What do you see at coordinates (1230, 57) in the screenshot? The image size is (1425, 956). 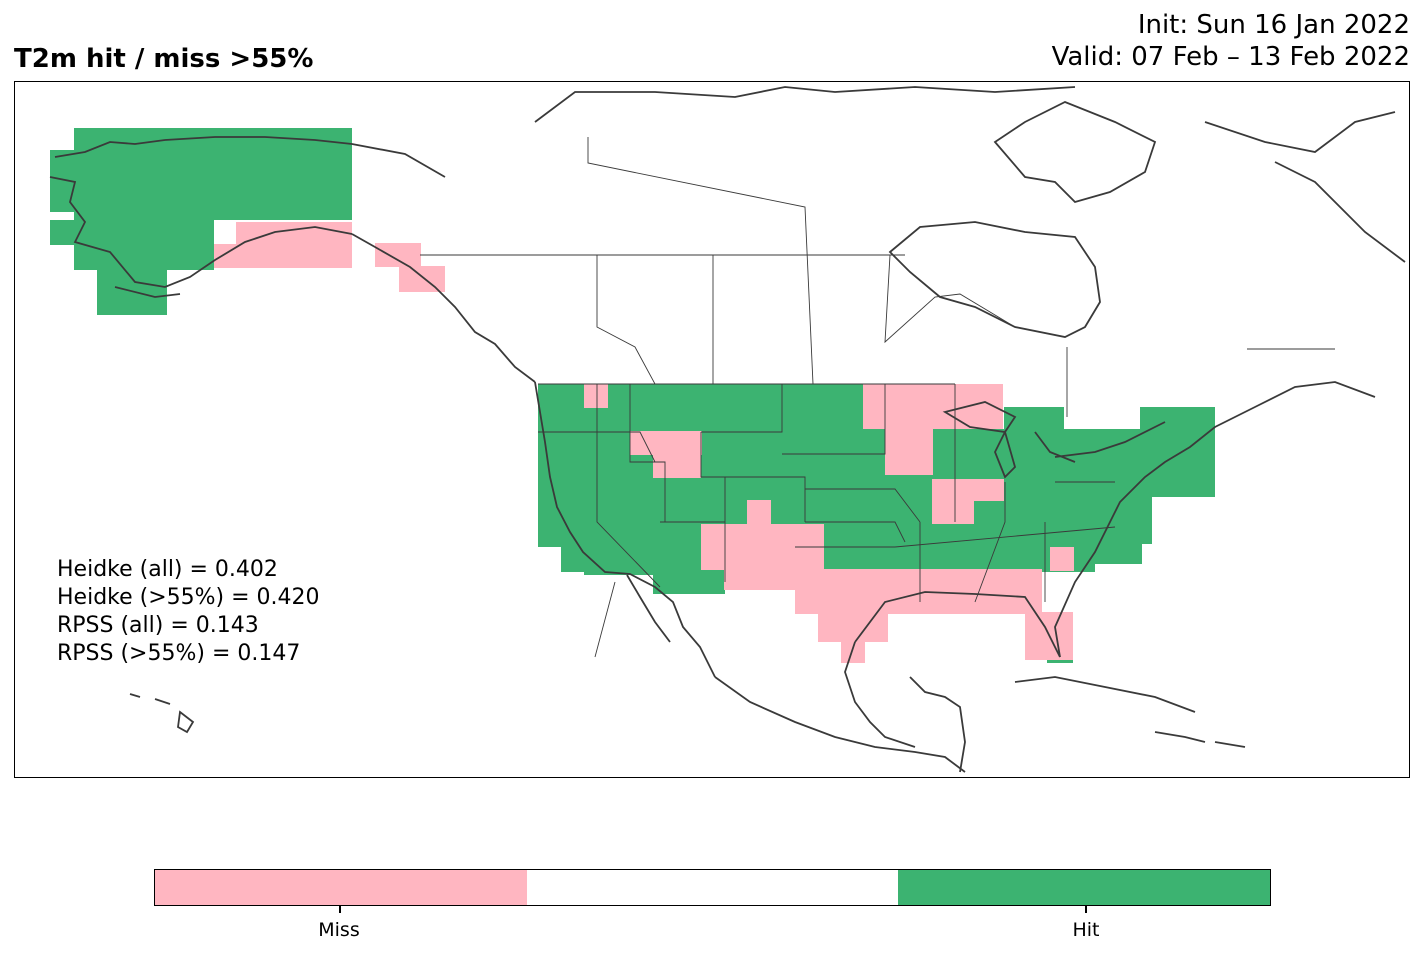 I see `valid-period: Valid: 07 Feb – 13 Feb 2022` at bounding box center [1230, 57].